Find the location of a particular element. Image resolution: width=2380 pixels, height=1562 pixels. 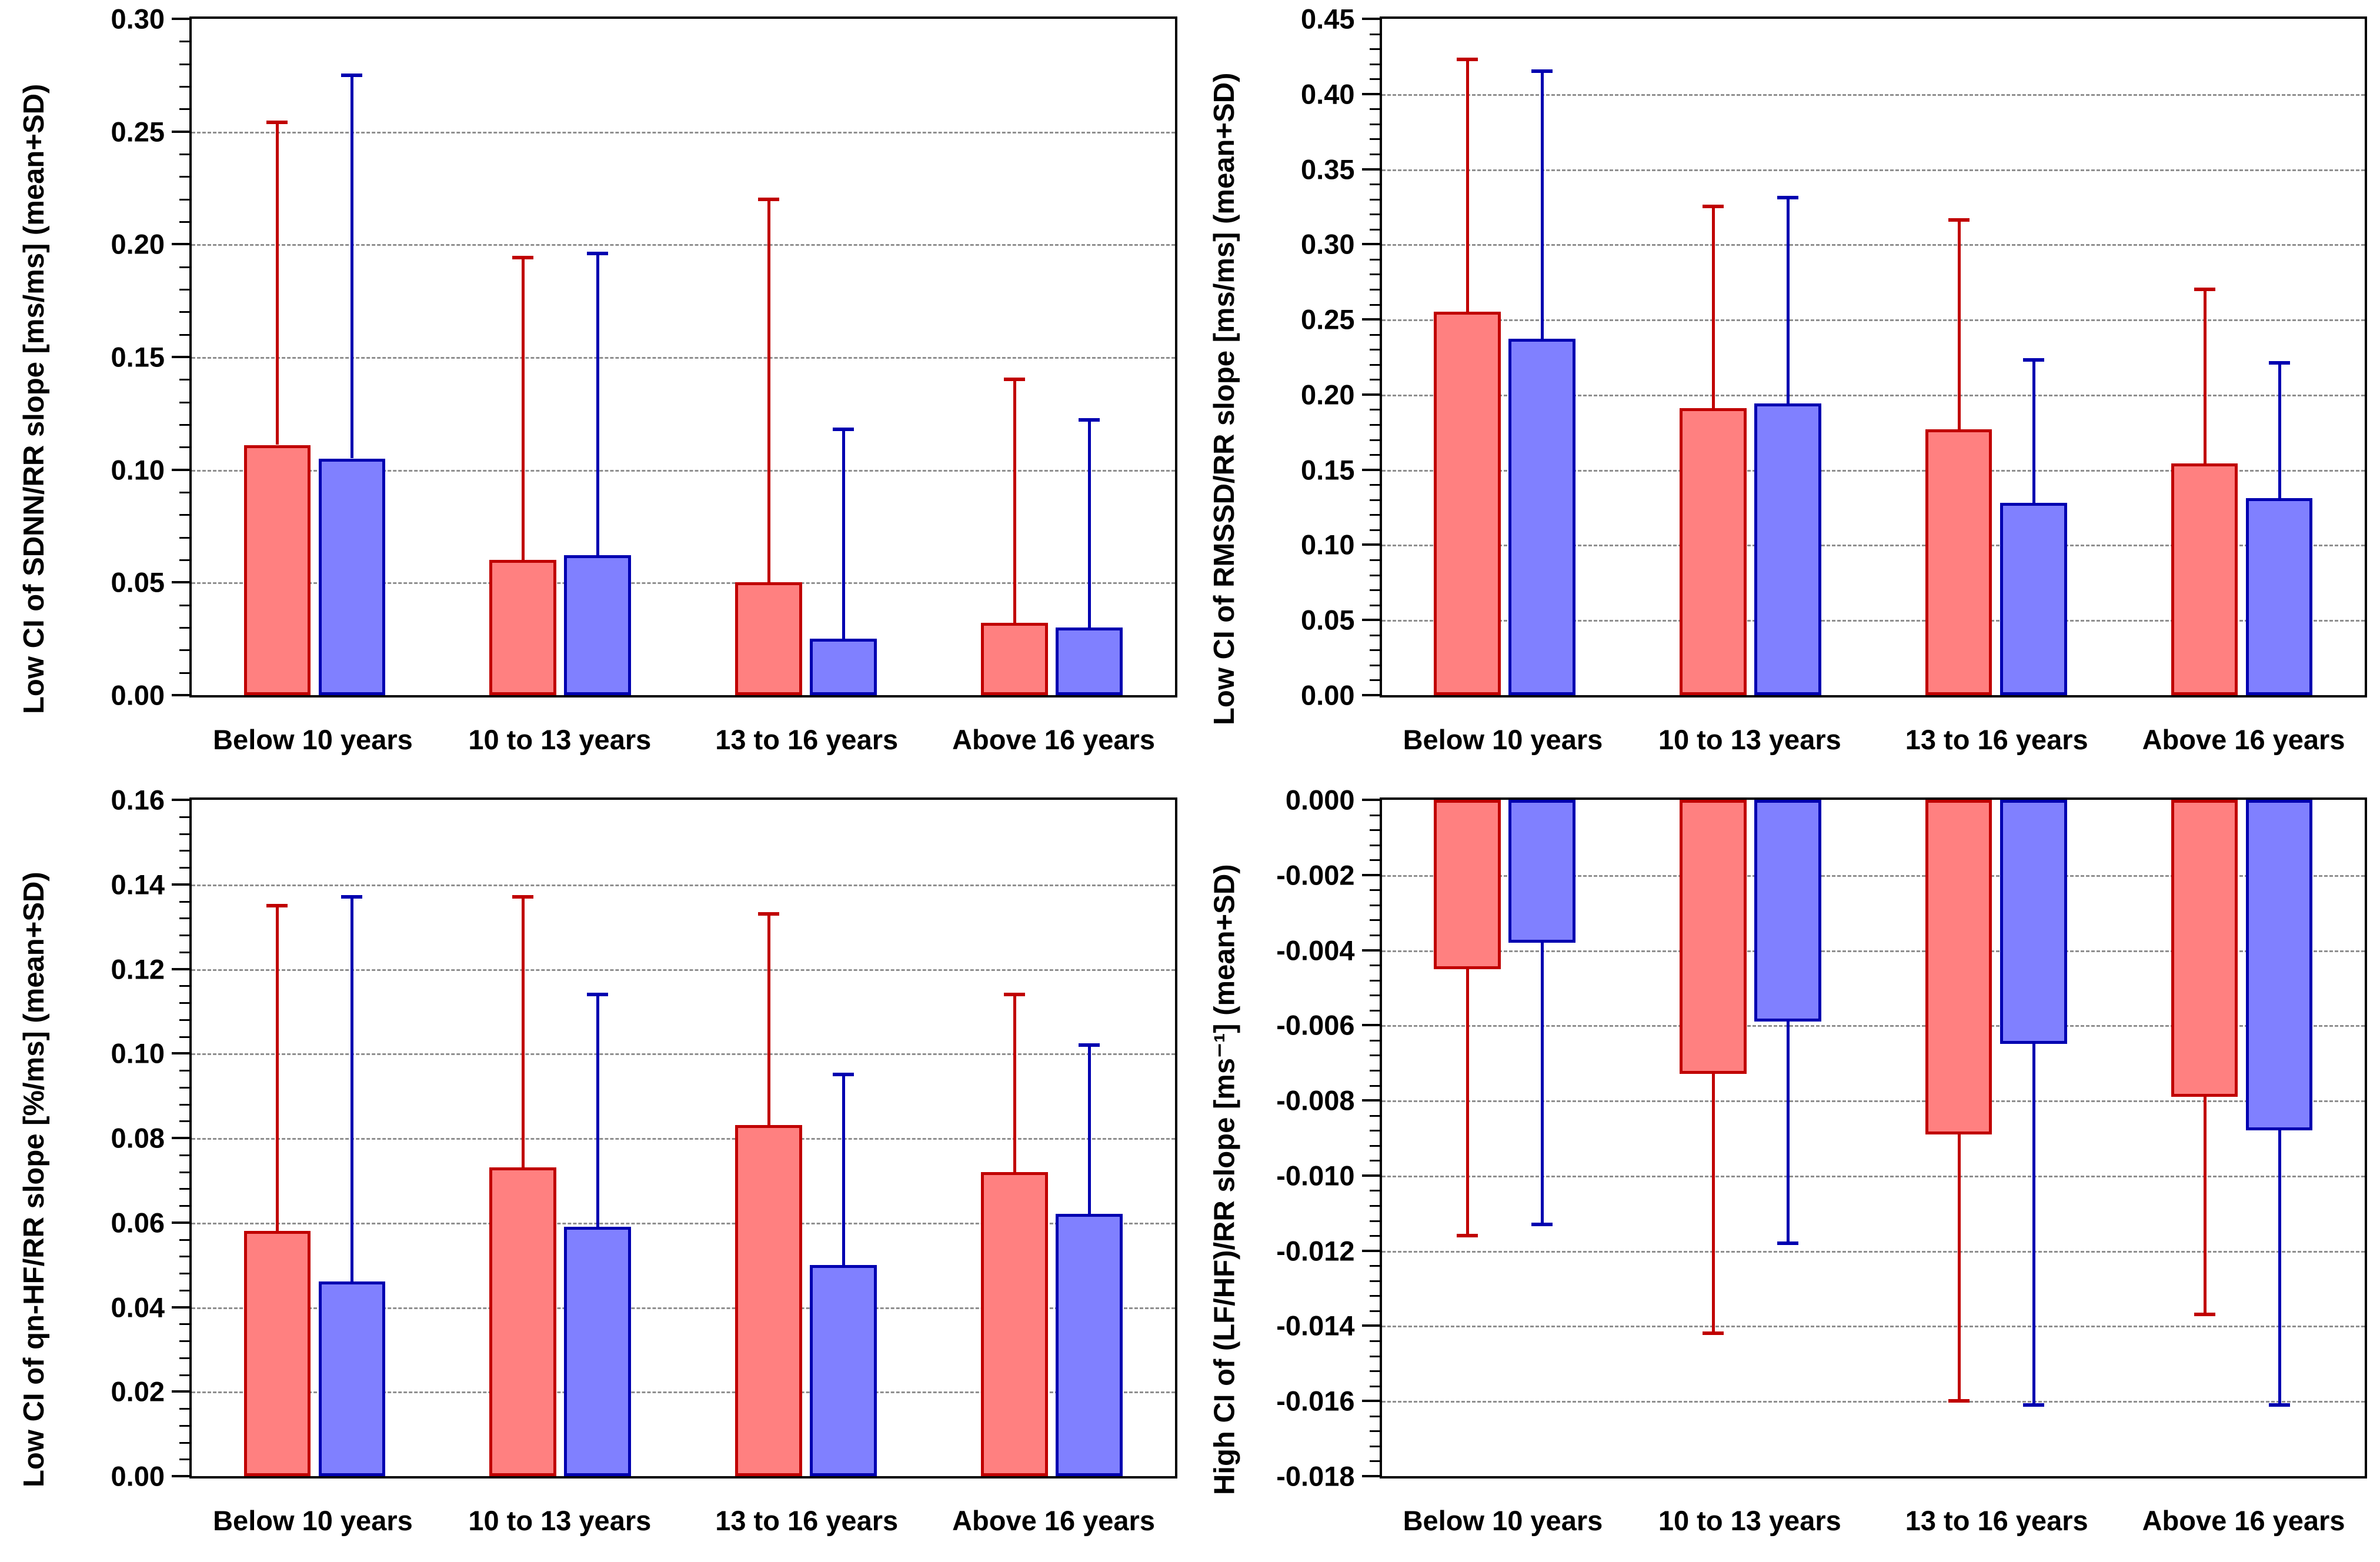

x-category-label: Below 10 years is located at coordinates (1503, 1520).